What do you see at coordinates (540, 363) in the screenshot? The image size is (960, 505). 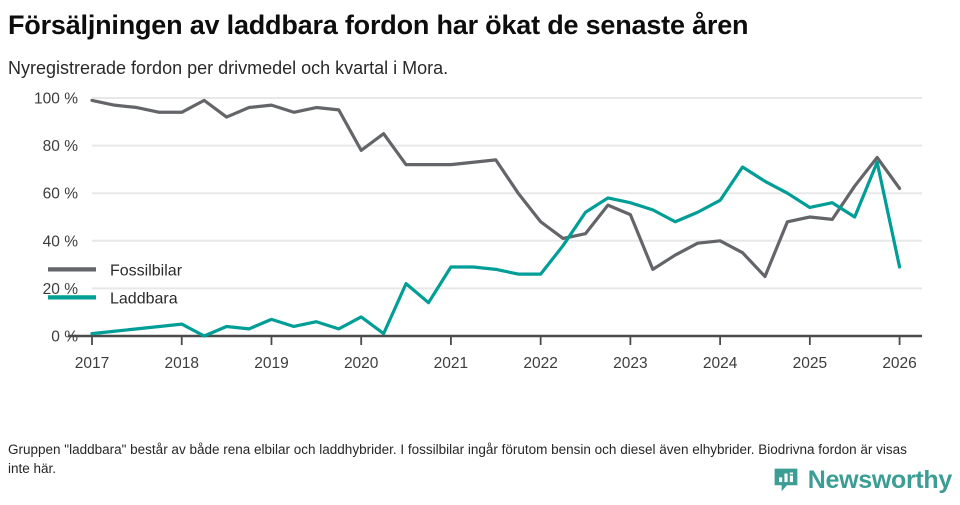 I see `x-tick-label: 2022` at bounding box center [540, 363].